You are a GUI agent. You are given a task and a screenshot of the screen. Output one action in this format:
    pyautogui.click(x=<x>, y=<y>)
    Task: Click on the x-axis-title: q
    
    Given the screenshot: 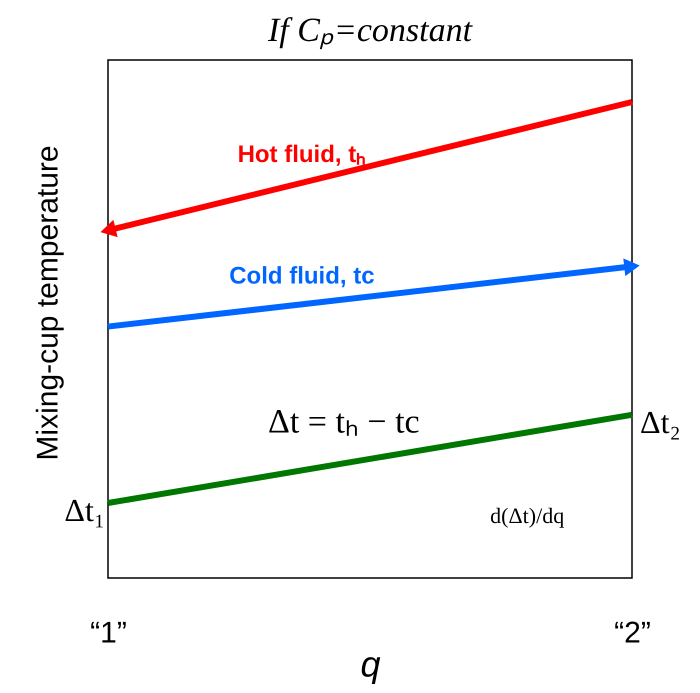 What is the action you would take?
    pyautogui.click(x=370, y=664)
    